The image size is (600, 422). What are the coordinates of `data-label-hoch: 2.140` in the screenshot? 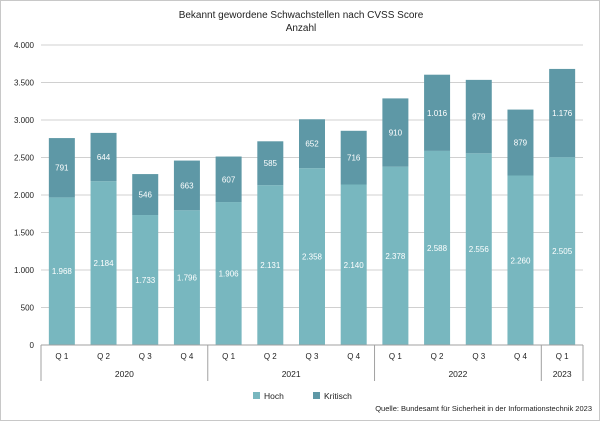 It's located at (354, 265).